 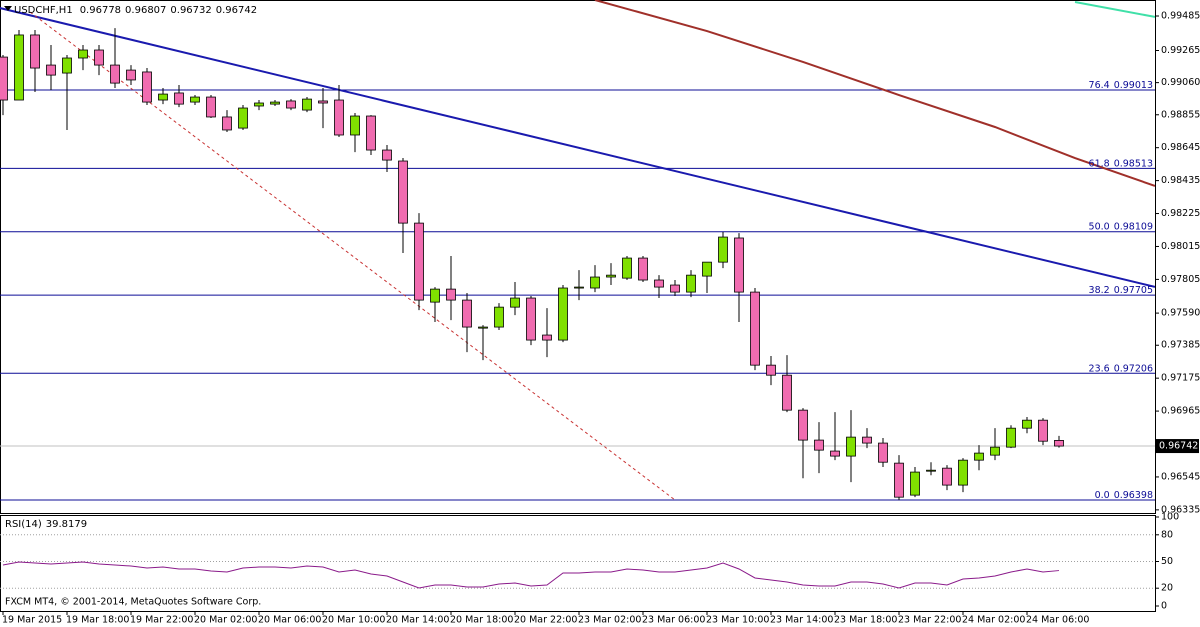 What do you see at coordinates (1099, 290) in the screenshot?
I see `fib-level: 38.2` at bounding box center [1099, 290].